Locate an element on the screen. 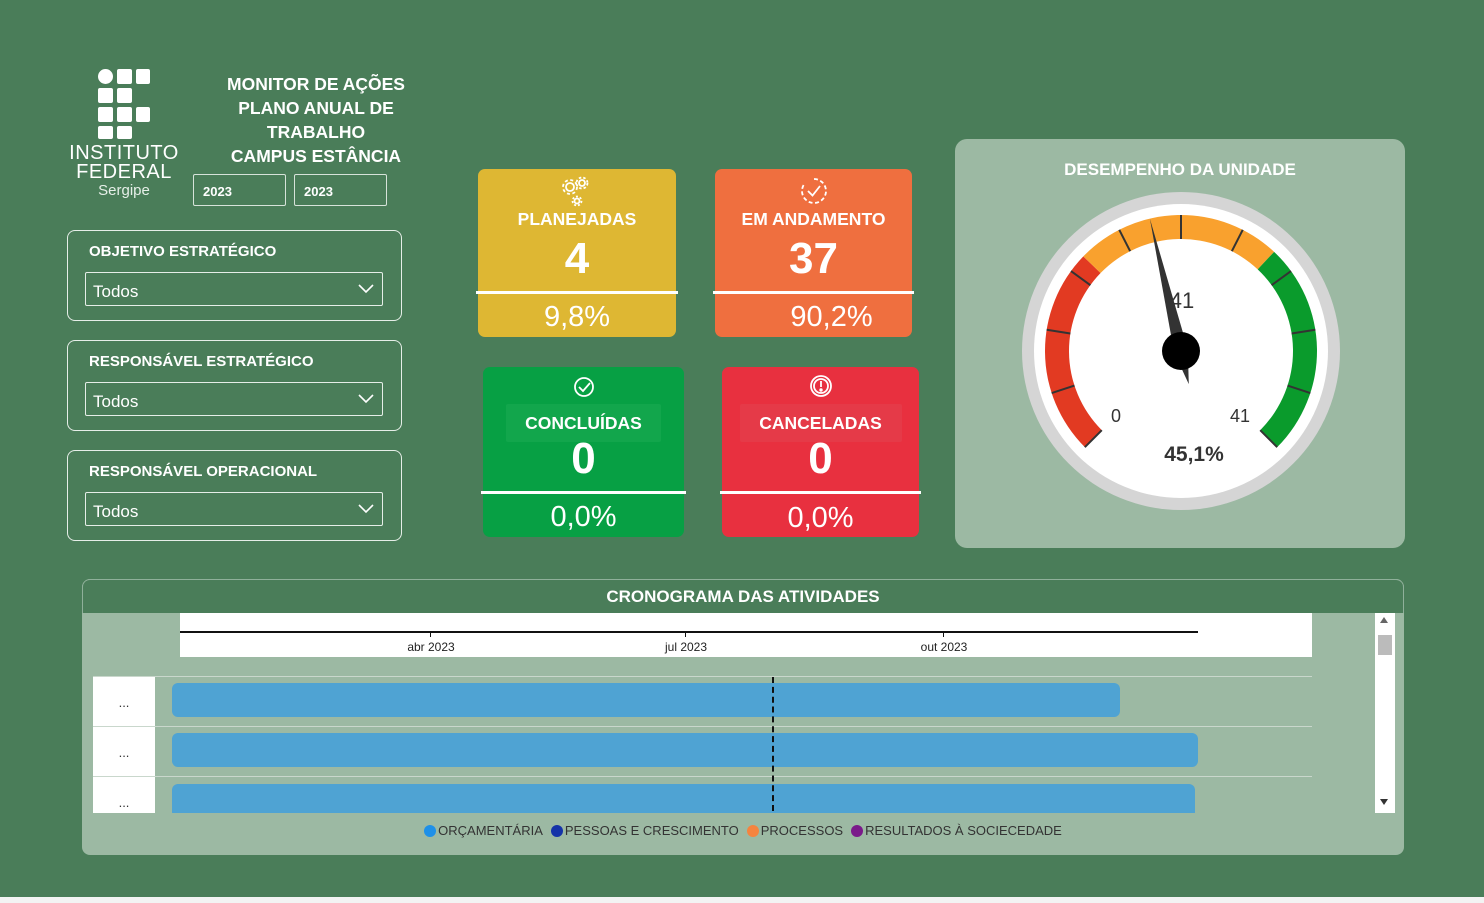 The image size is (1484, 903). slicer-objetivo-estrategico: OBJETIVO ESTRATÉGICO Todos is located at coordinates (234, 275).